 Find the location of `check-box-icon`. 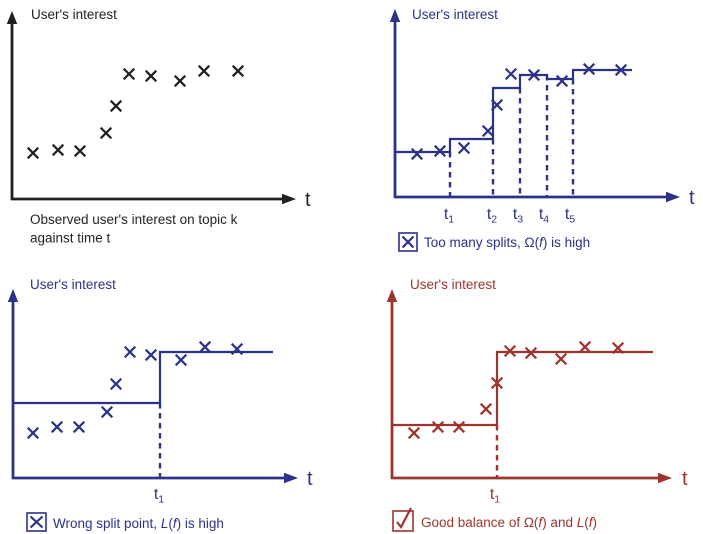

check-box-icon is located at coordinates (403, 521).